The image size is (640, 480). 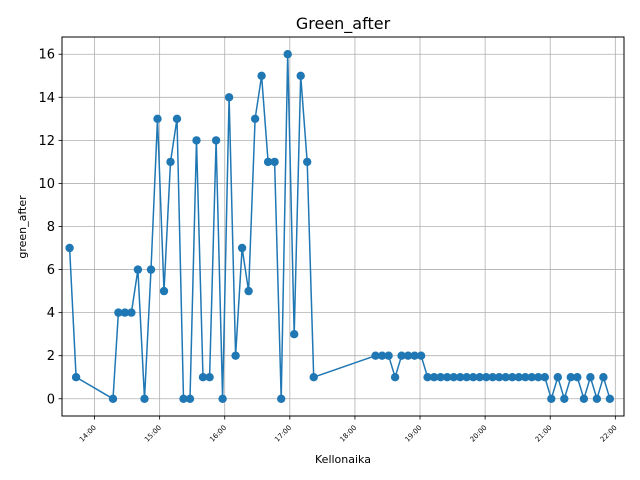 What do you see at coordinates (46, 55) in the screenshot?
I see `y-tick-label: 16` at bounding box center [46, 55].